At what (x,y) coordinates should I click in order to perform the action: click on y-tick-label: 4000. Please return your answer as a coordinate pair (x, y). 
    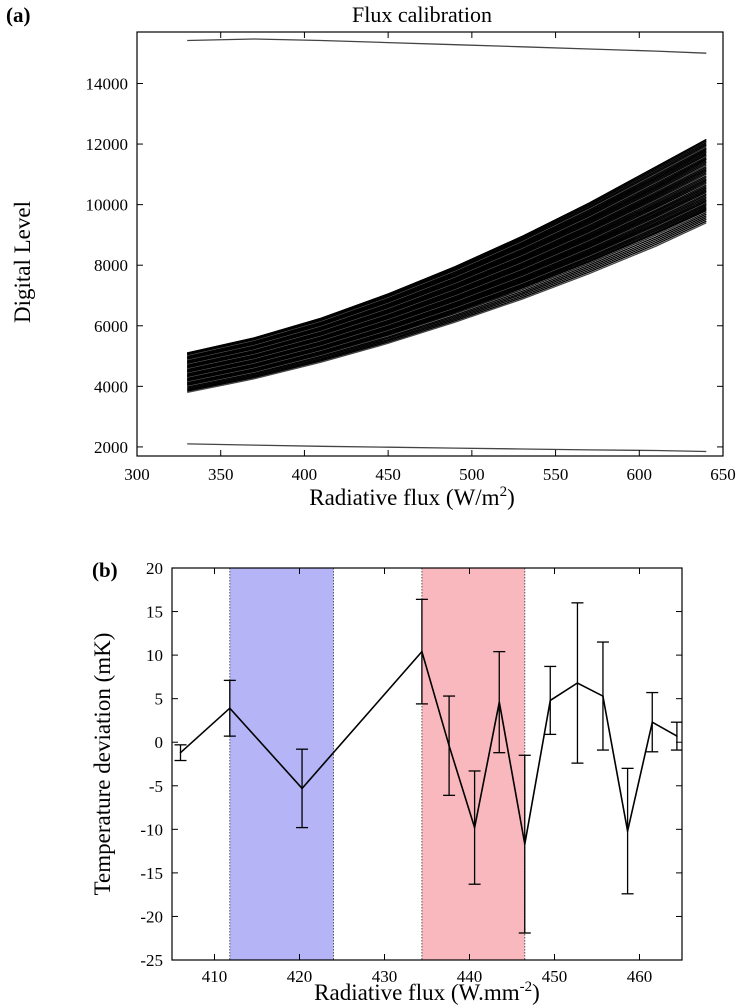
    Looking at the image, I should click on (111, 386).